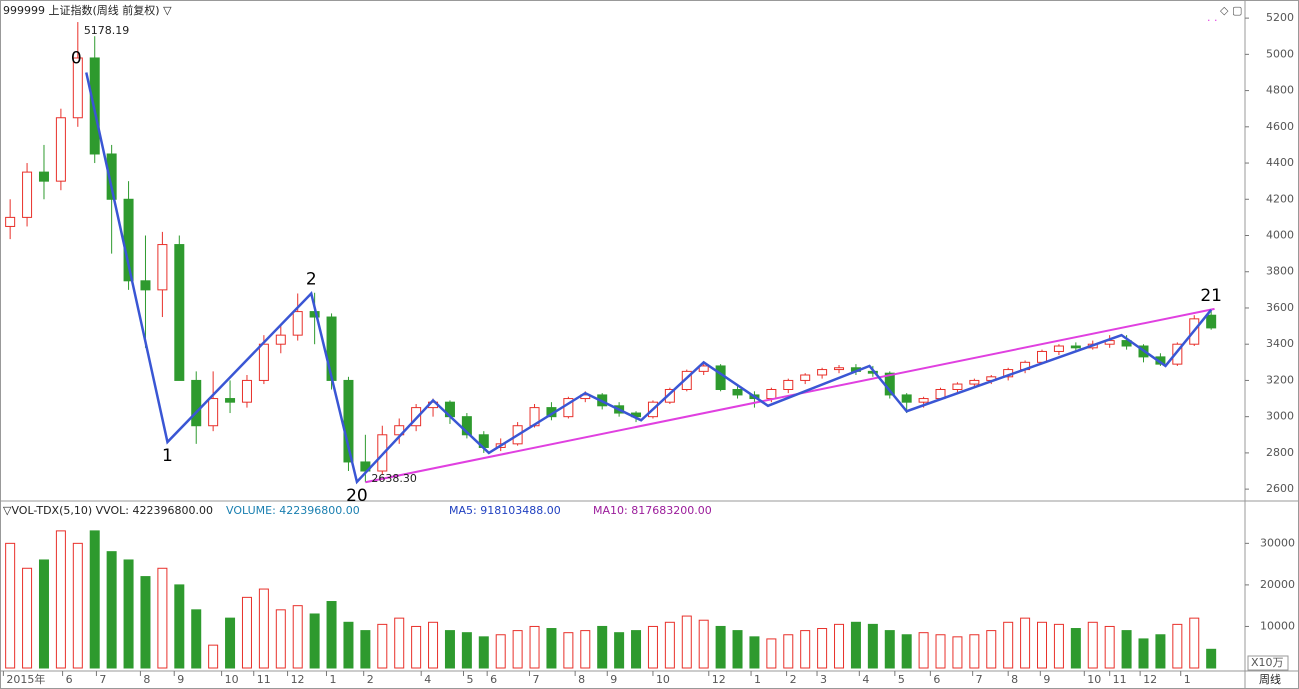  Describe the element at coordinates (793, 679) in the screenshot. I see `x-tick-label: 2` at that location.